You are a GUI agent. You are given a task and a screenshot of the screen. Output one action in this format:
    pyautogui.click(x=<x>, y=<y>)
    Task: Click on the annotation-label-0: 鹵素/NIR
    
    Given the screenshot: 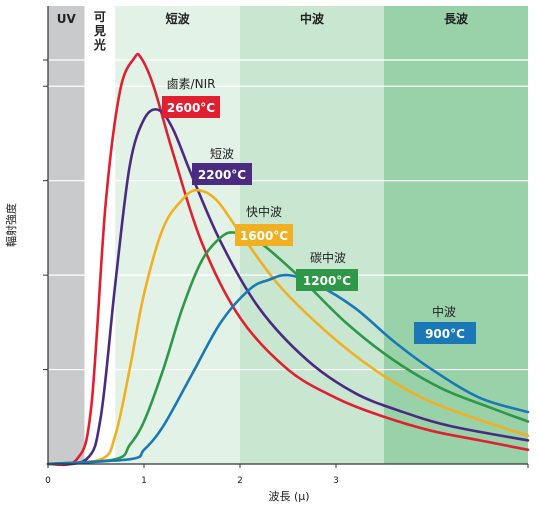 What is the action you would take?
    pyautogui.click(x=191, y=84)
    